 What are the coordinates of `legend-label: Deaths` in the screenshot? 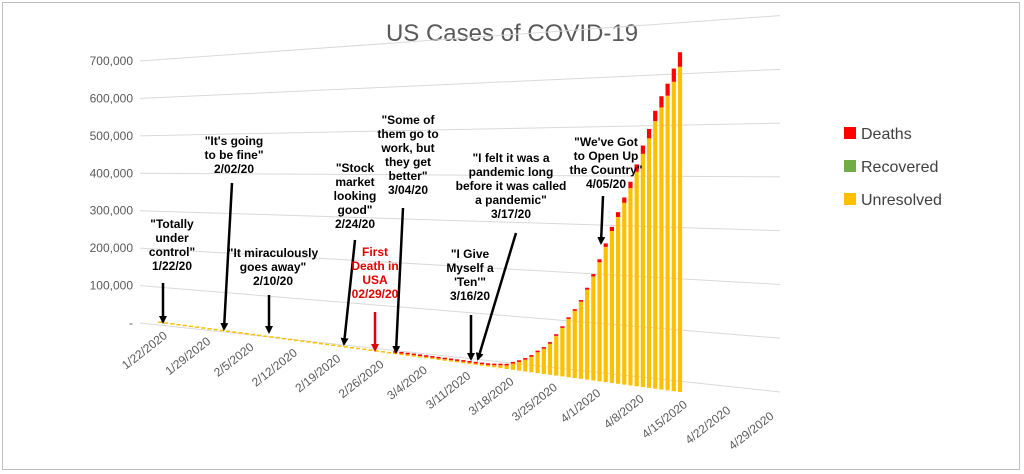 It's located at (886, 134).